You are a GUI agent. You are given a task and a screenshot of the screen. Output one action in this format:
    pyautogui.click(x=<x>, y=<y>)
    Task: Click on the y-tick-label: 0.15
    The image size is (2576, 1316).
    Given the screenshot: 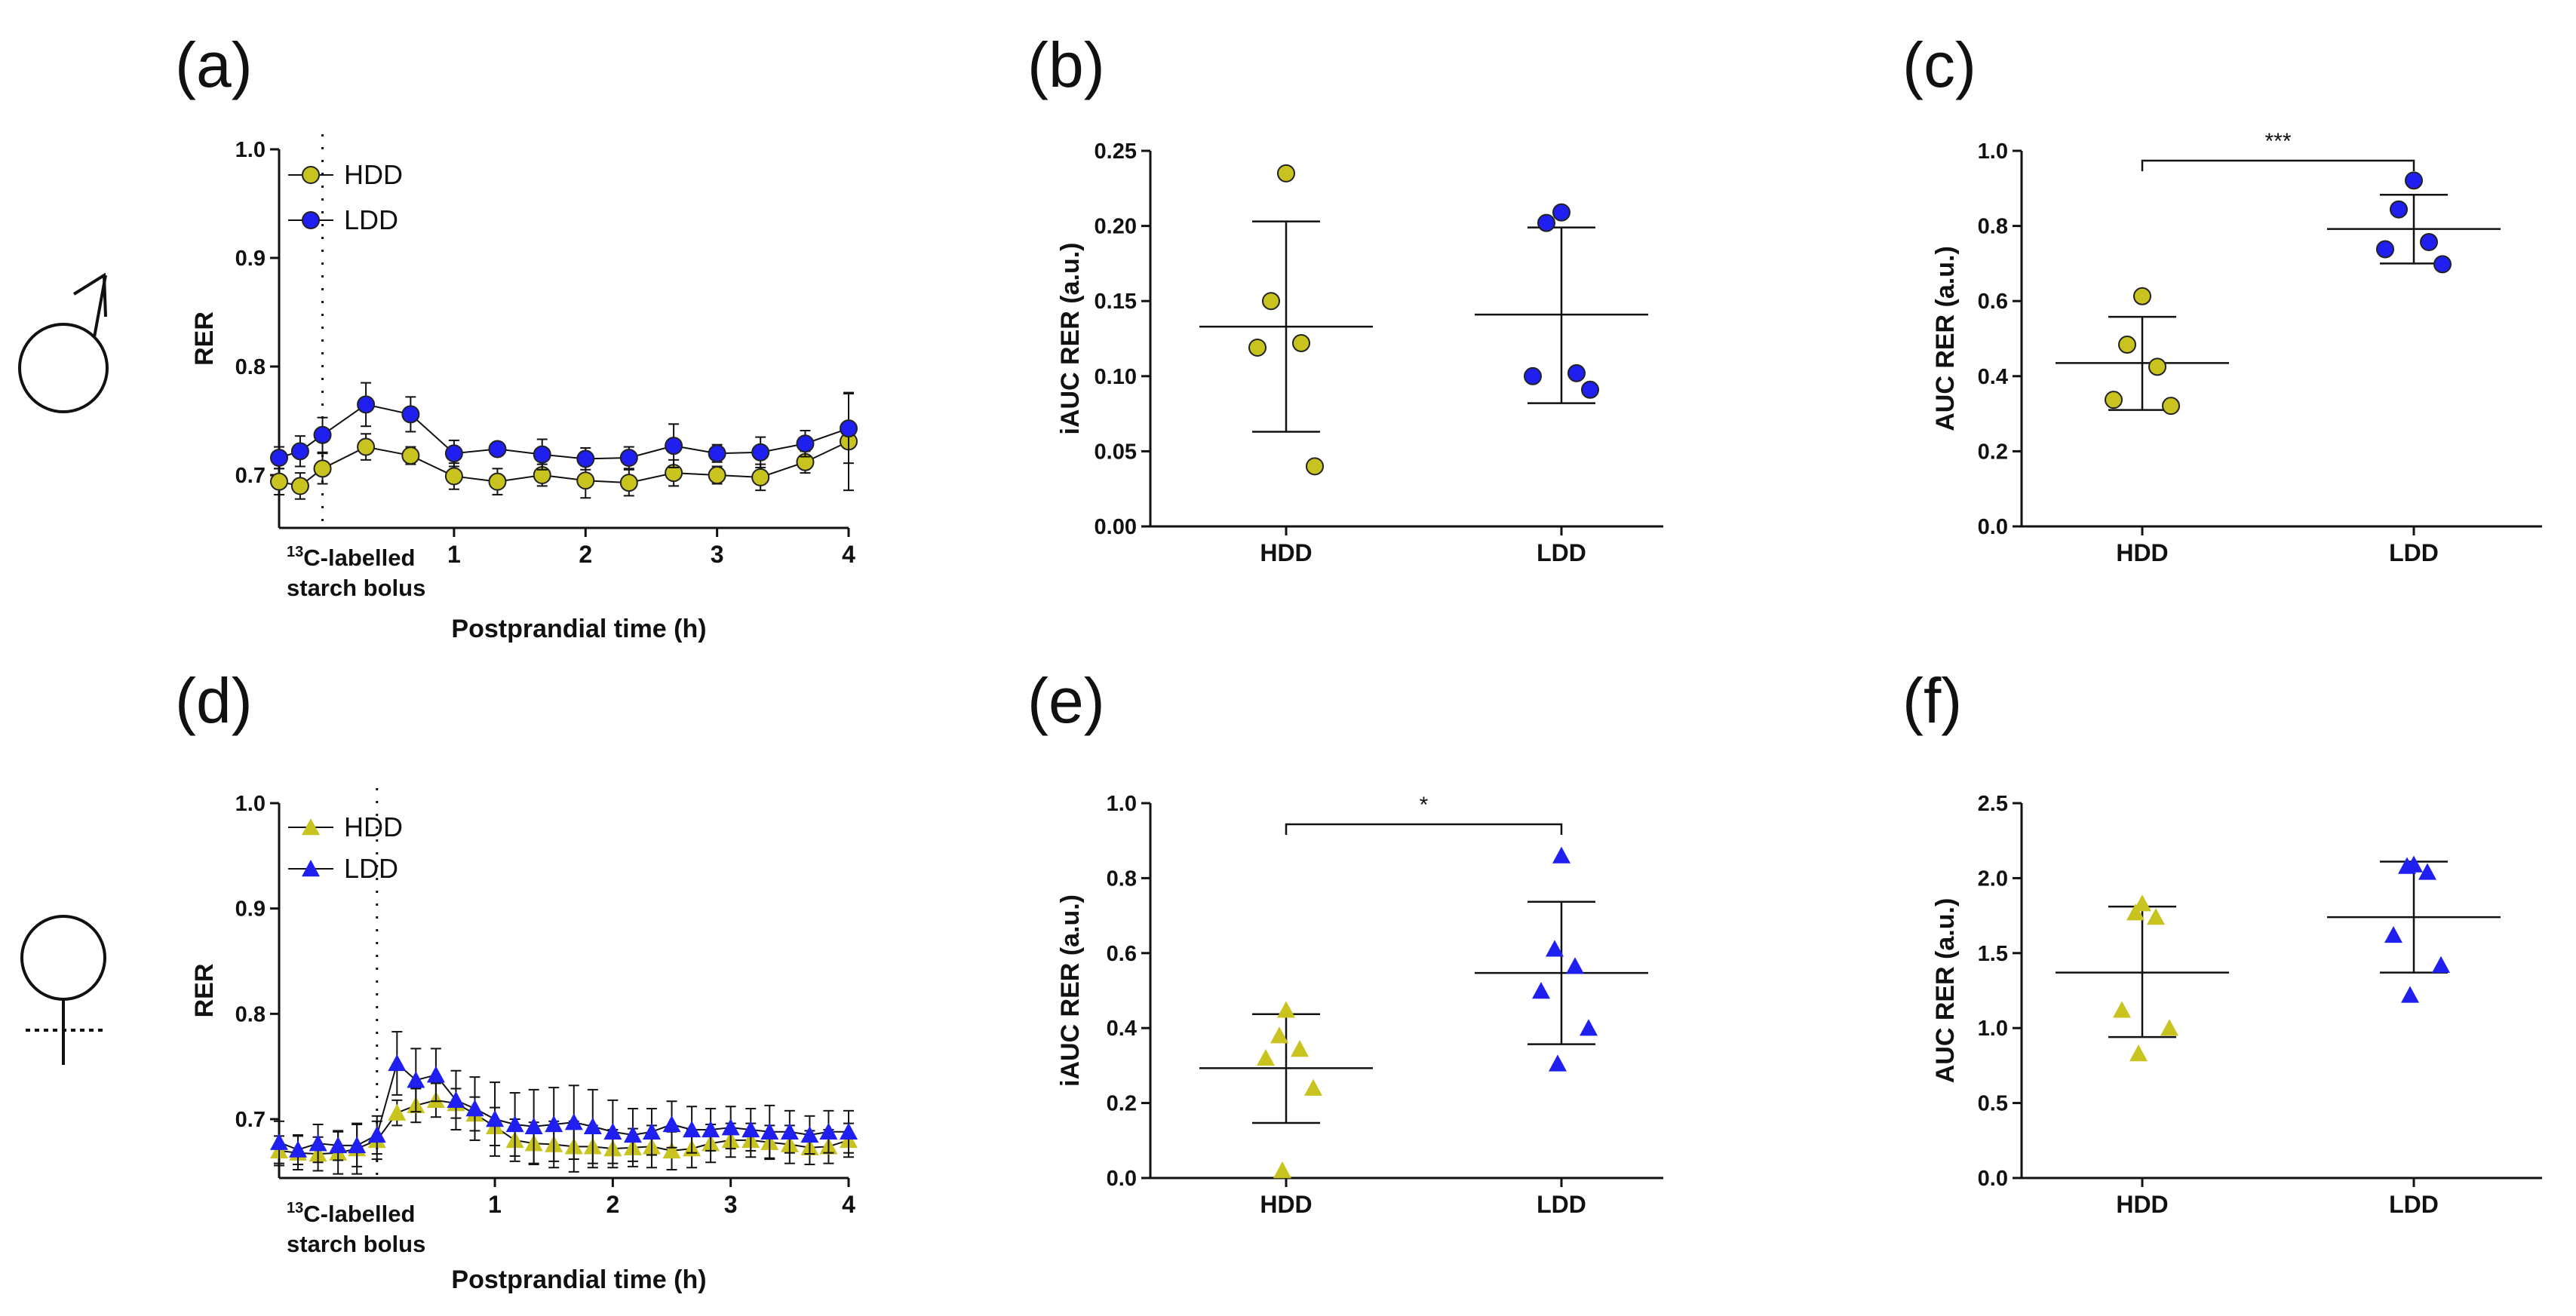 What is the action you would take?
    pyautogui.click(x=1116, y=302)
    